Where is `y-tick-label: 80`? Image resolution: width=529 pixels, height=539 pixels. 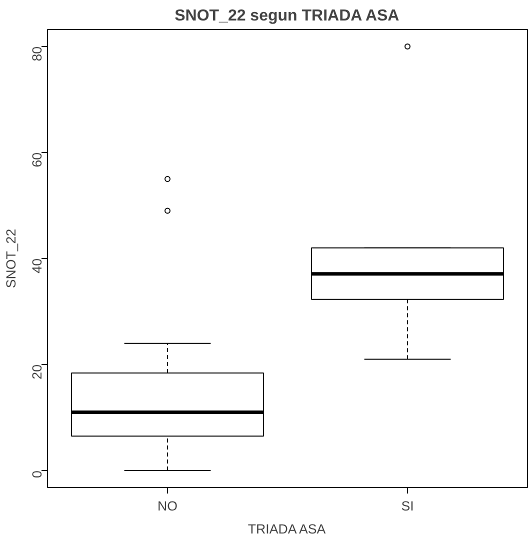
y-tick-label: 80 is located at coordinates (37, 54).